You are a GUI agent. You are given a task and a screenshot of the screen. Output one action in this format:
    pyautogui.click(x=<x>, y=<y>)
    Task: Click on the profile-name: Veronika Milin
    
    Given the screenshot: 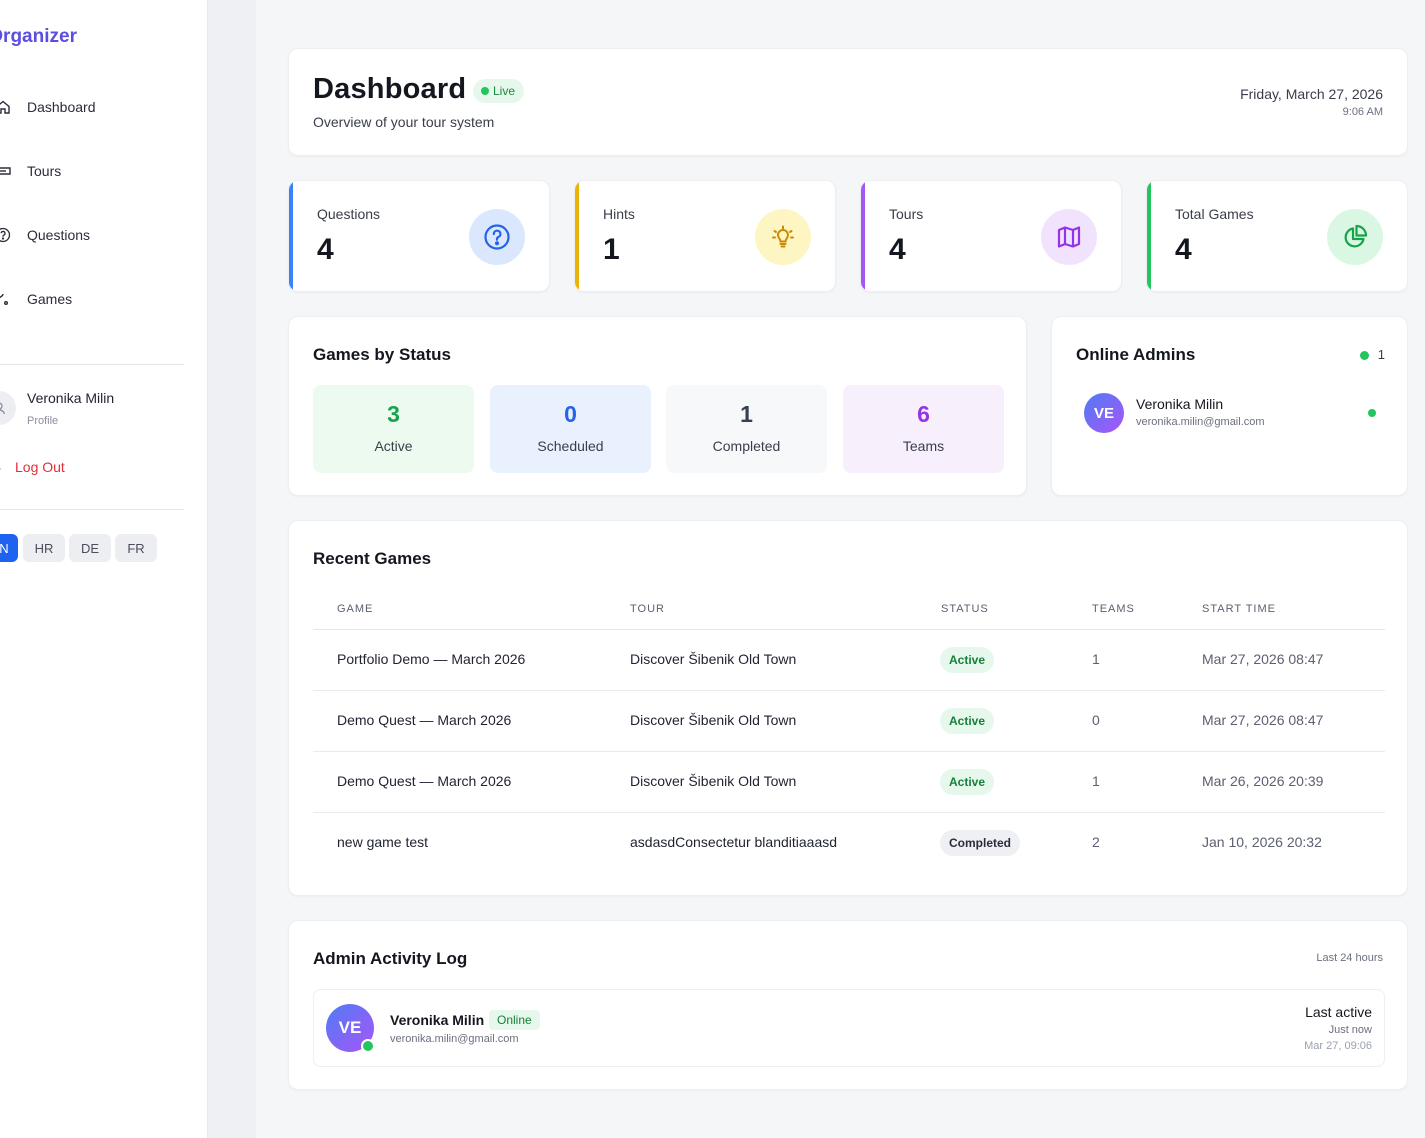 What is the action you would take?
    pyautogui.click(x=71, y=398)
    